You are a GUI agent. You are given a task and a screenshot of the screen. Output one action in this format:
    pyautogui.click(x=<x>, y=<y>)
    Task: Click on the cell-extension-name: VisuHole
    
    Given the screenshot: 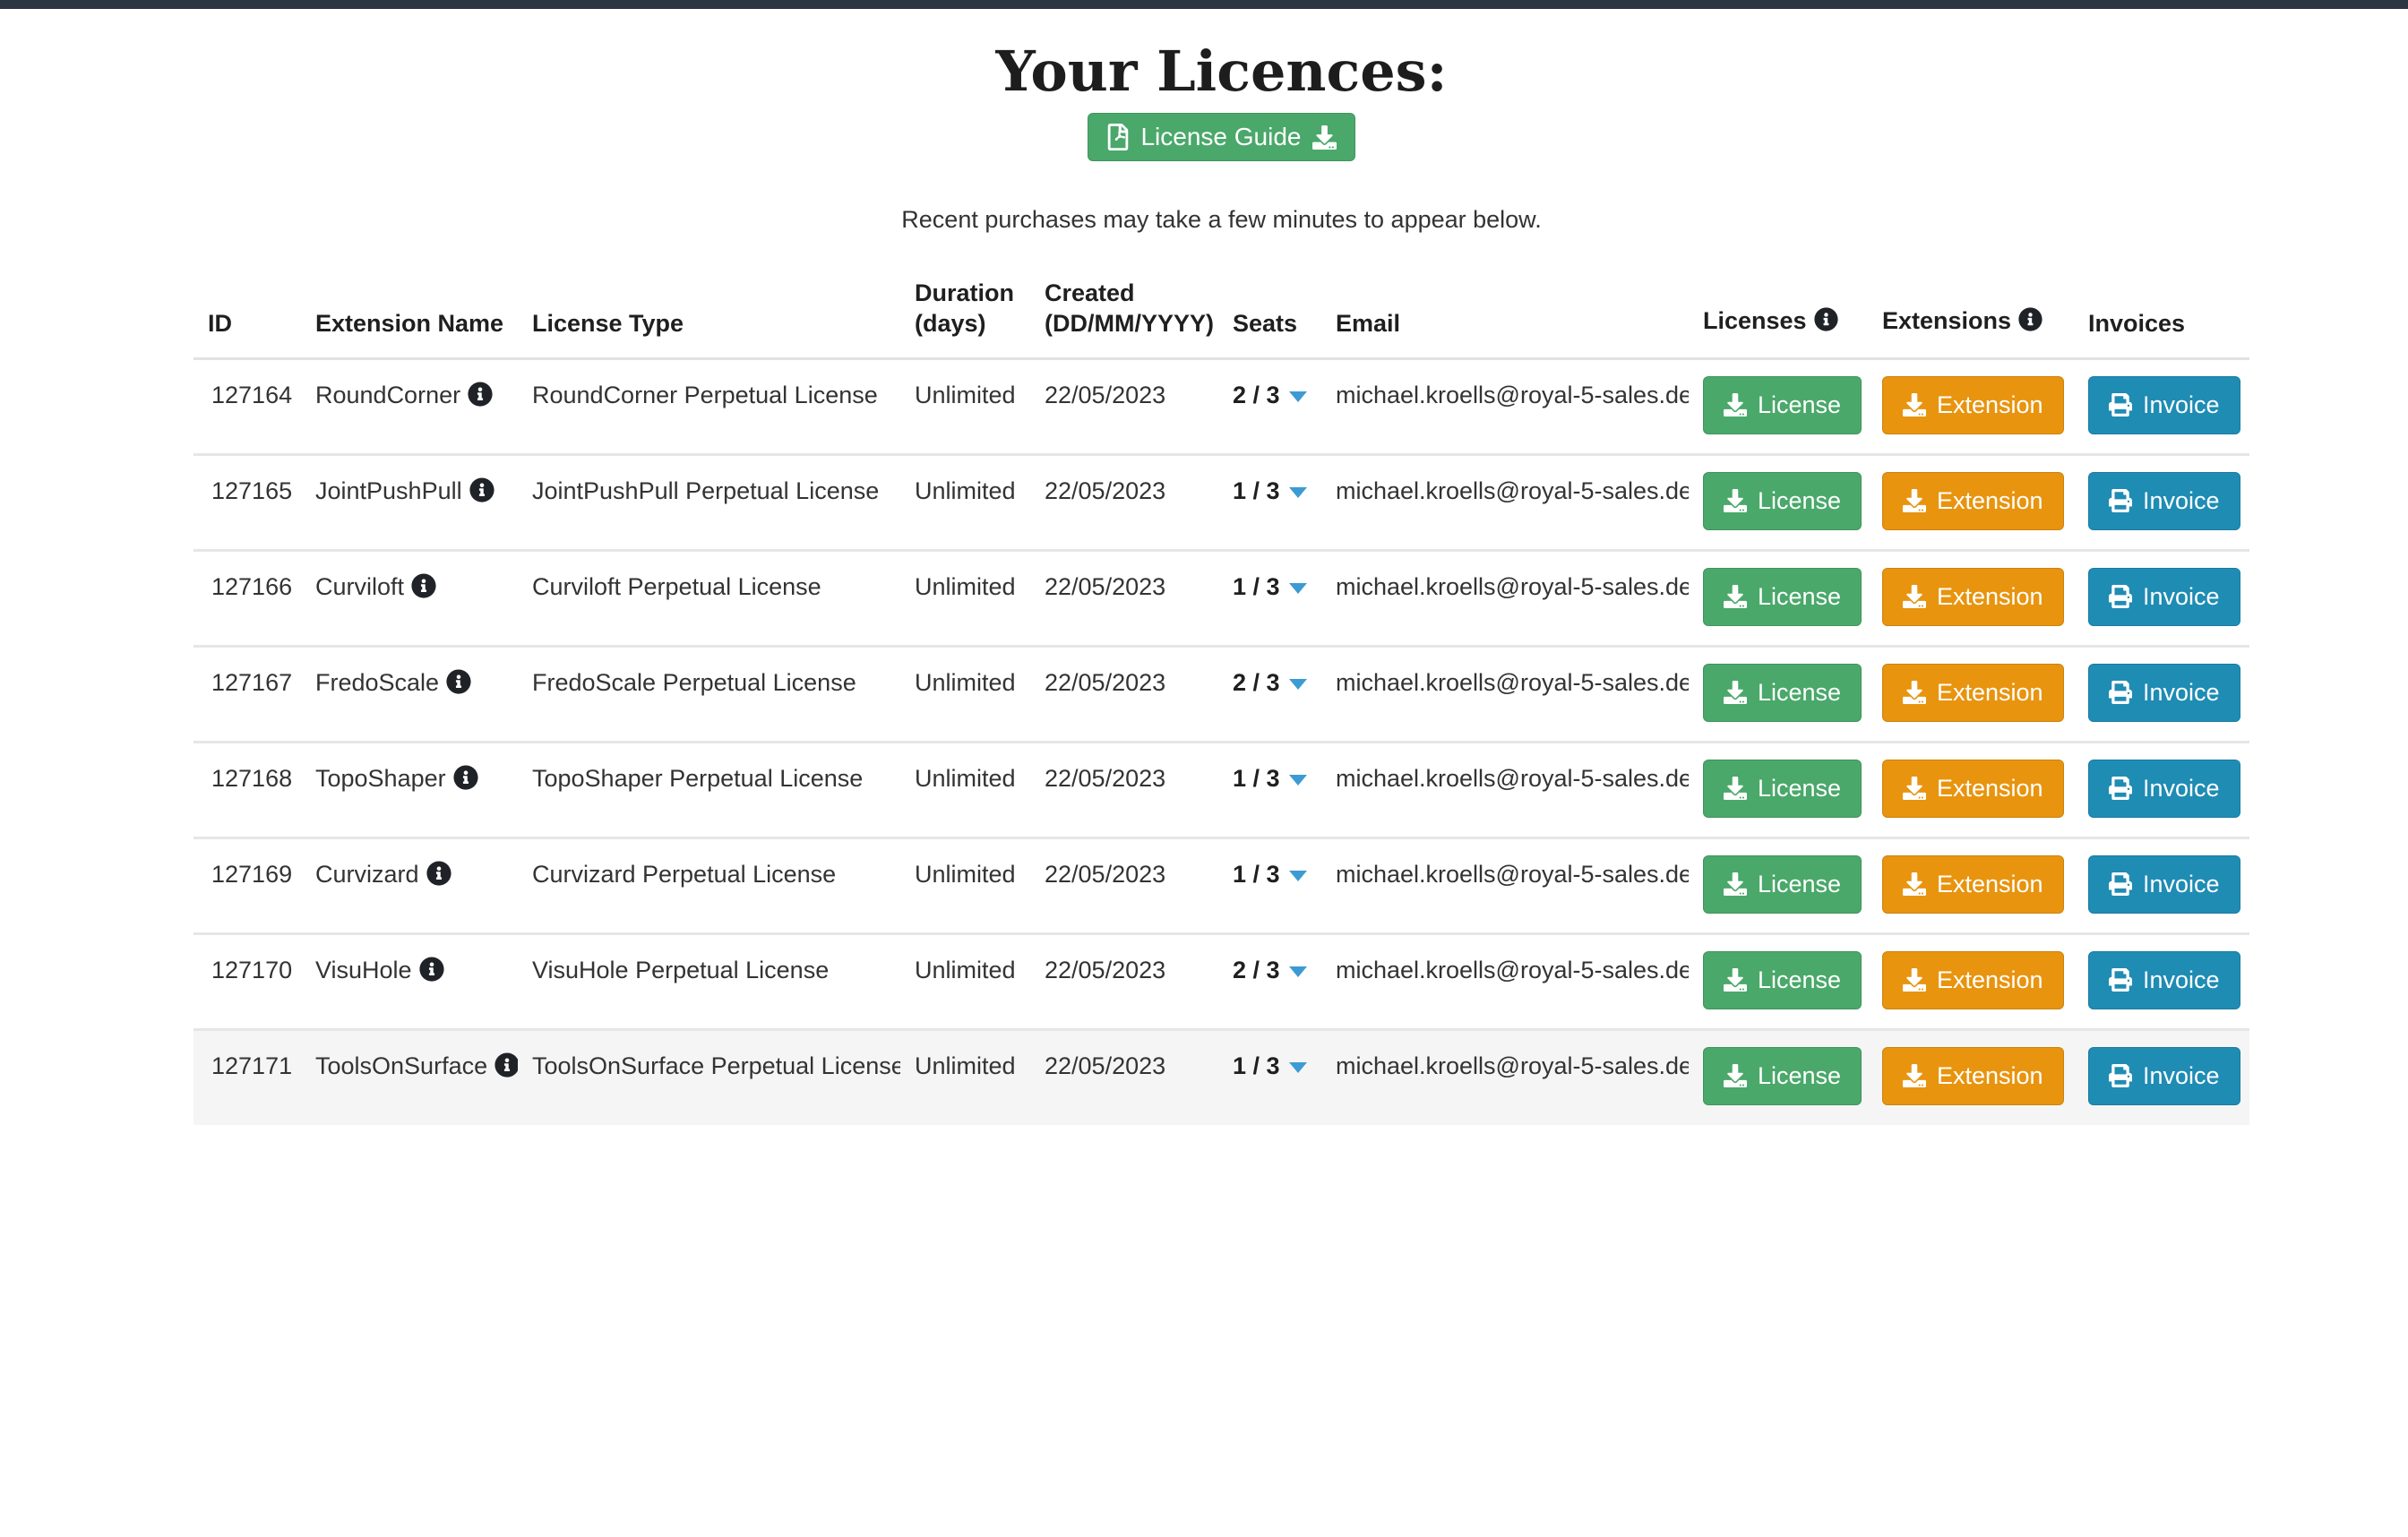 What is the action you would take?
    pyautogui.click(x=409, y=981)
    